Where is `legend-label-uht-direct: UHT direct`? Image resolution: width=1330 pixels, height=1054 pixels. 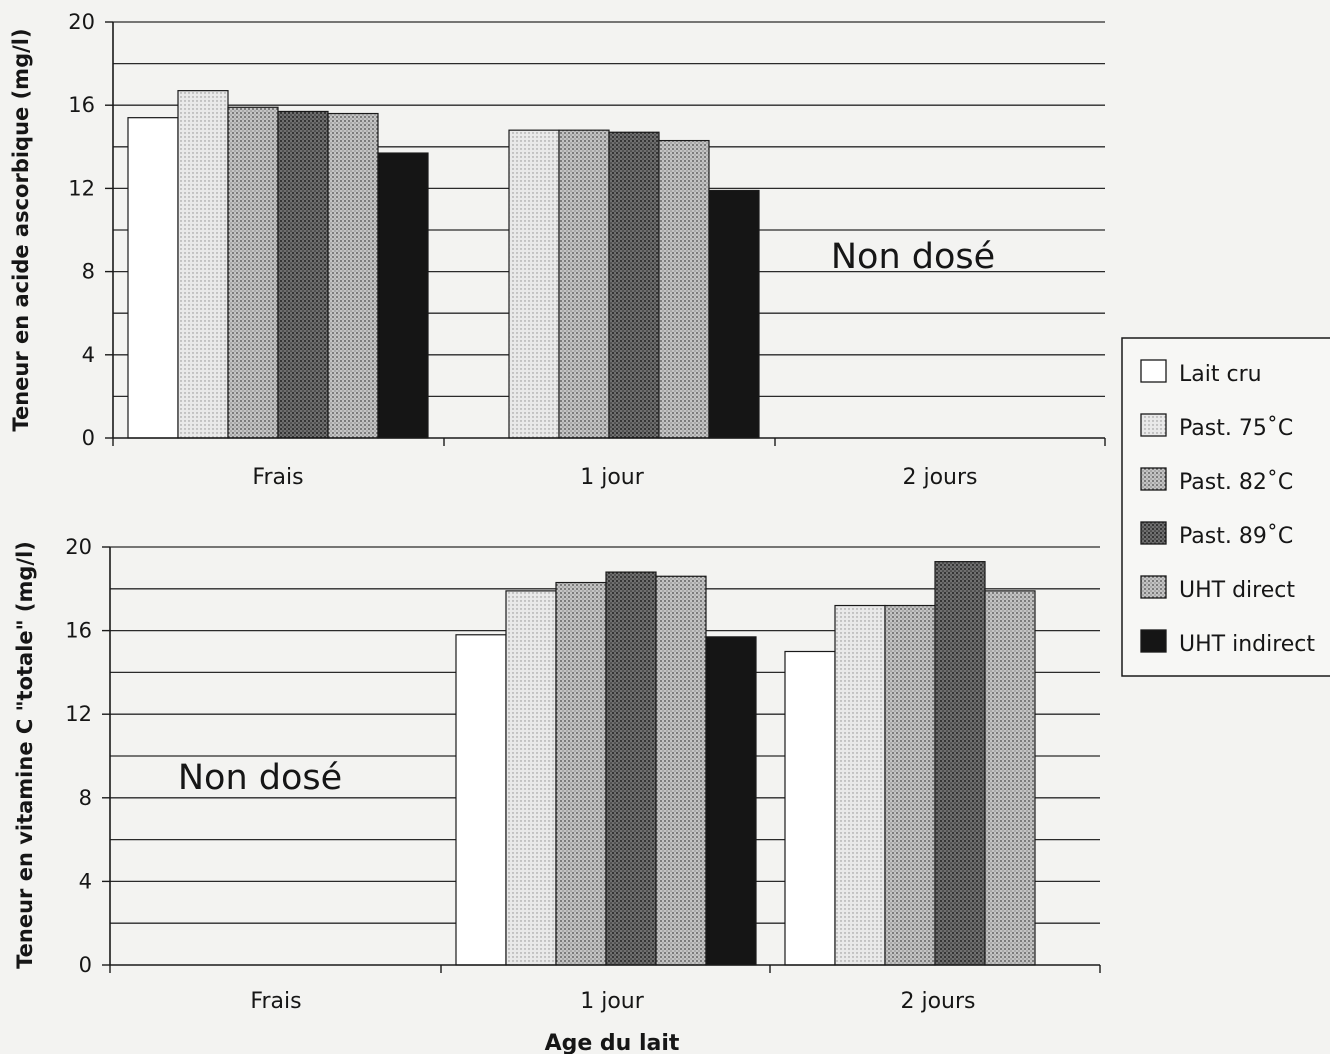
legend-label-uht-direct: UHT direct is located at coordinates (1237, 590).